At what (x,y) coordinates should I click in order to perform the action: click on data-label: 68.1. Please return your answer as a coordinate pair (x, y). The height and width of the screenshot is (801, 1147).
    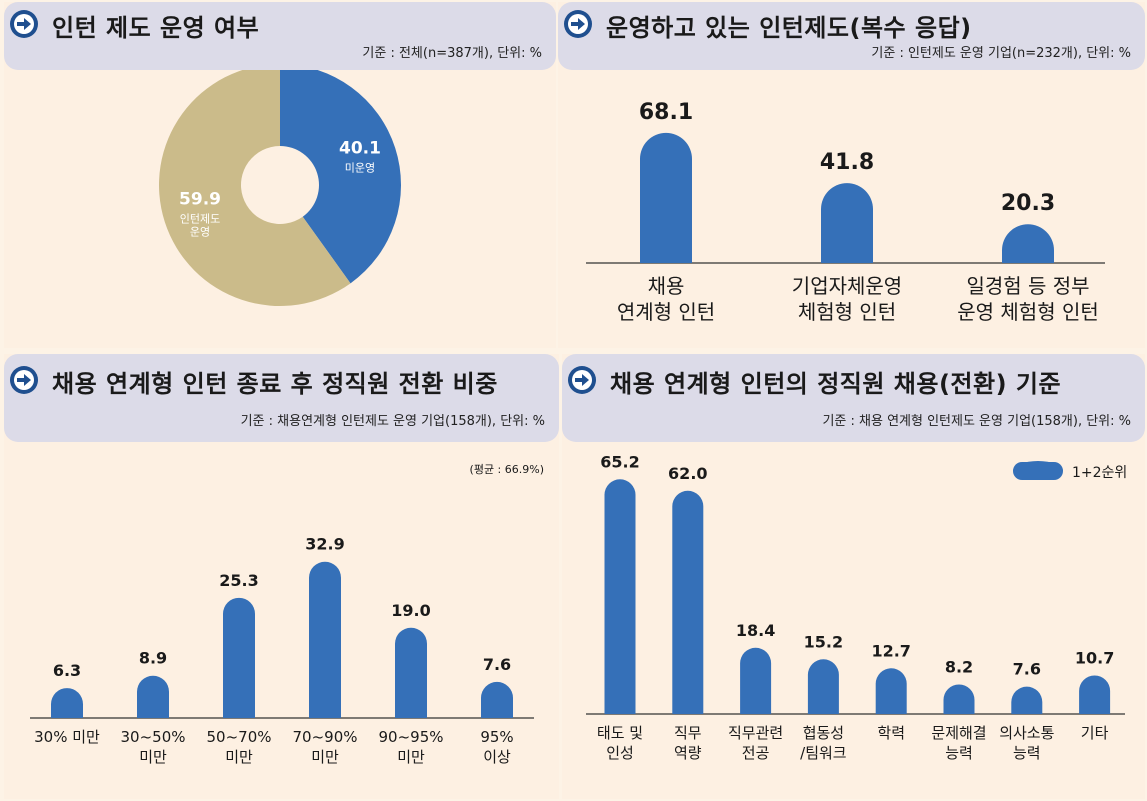
    Looking at the image, I should click on (666, 112).